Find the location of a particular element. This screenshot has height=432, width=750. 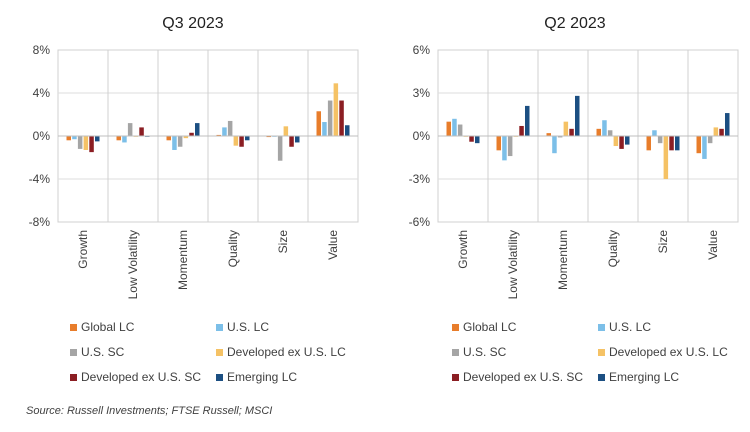

x-tick-label: Growth is located at coordinates (463, 249).